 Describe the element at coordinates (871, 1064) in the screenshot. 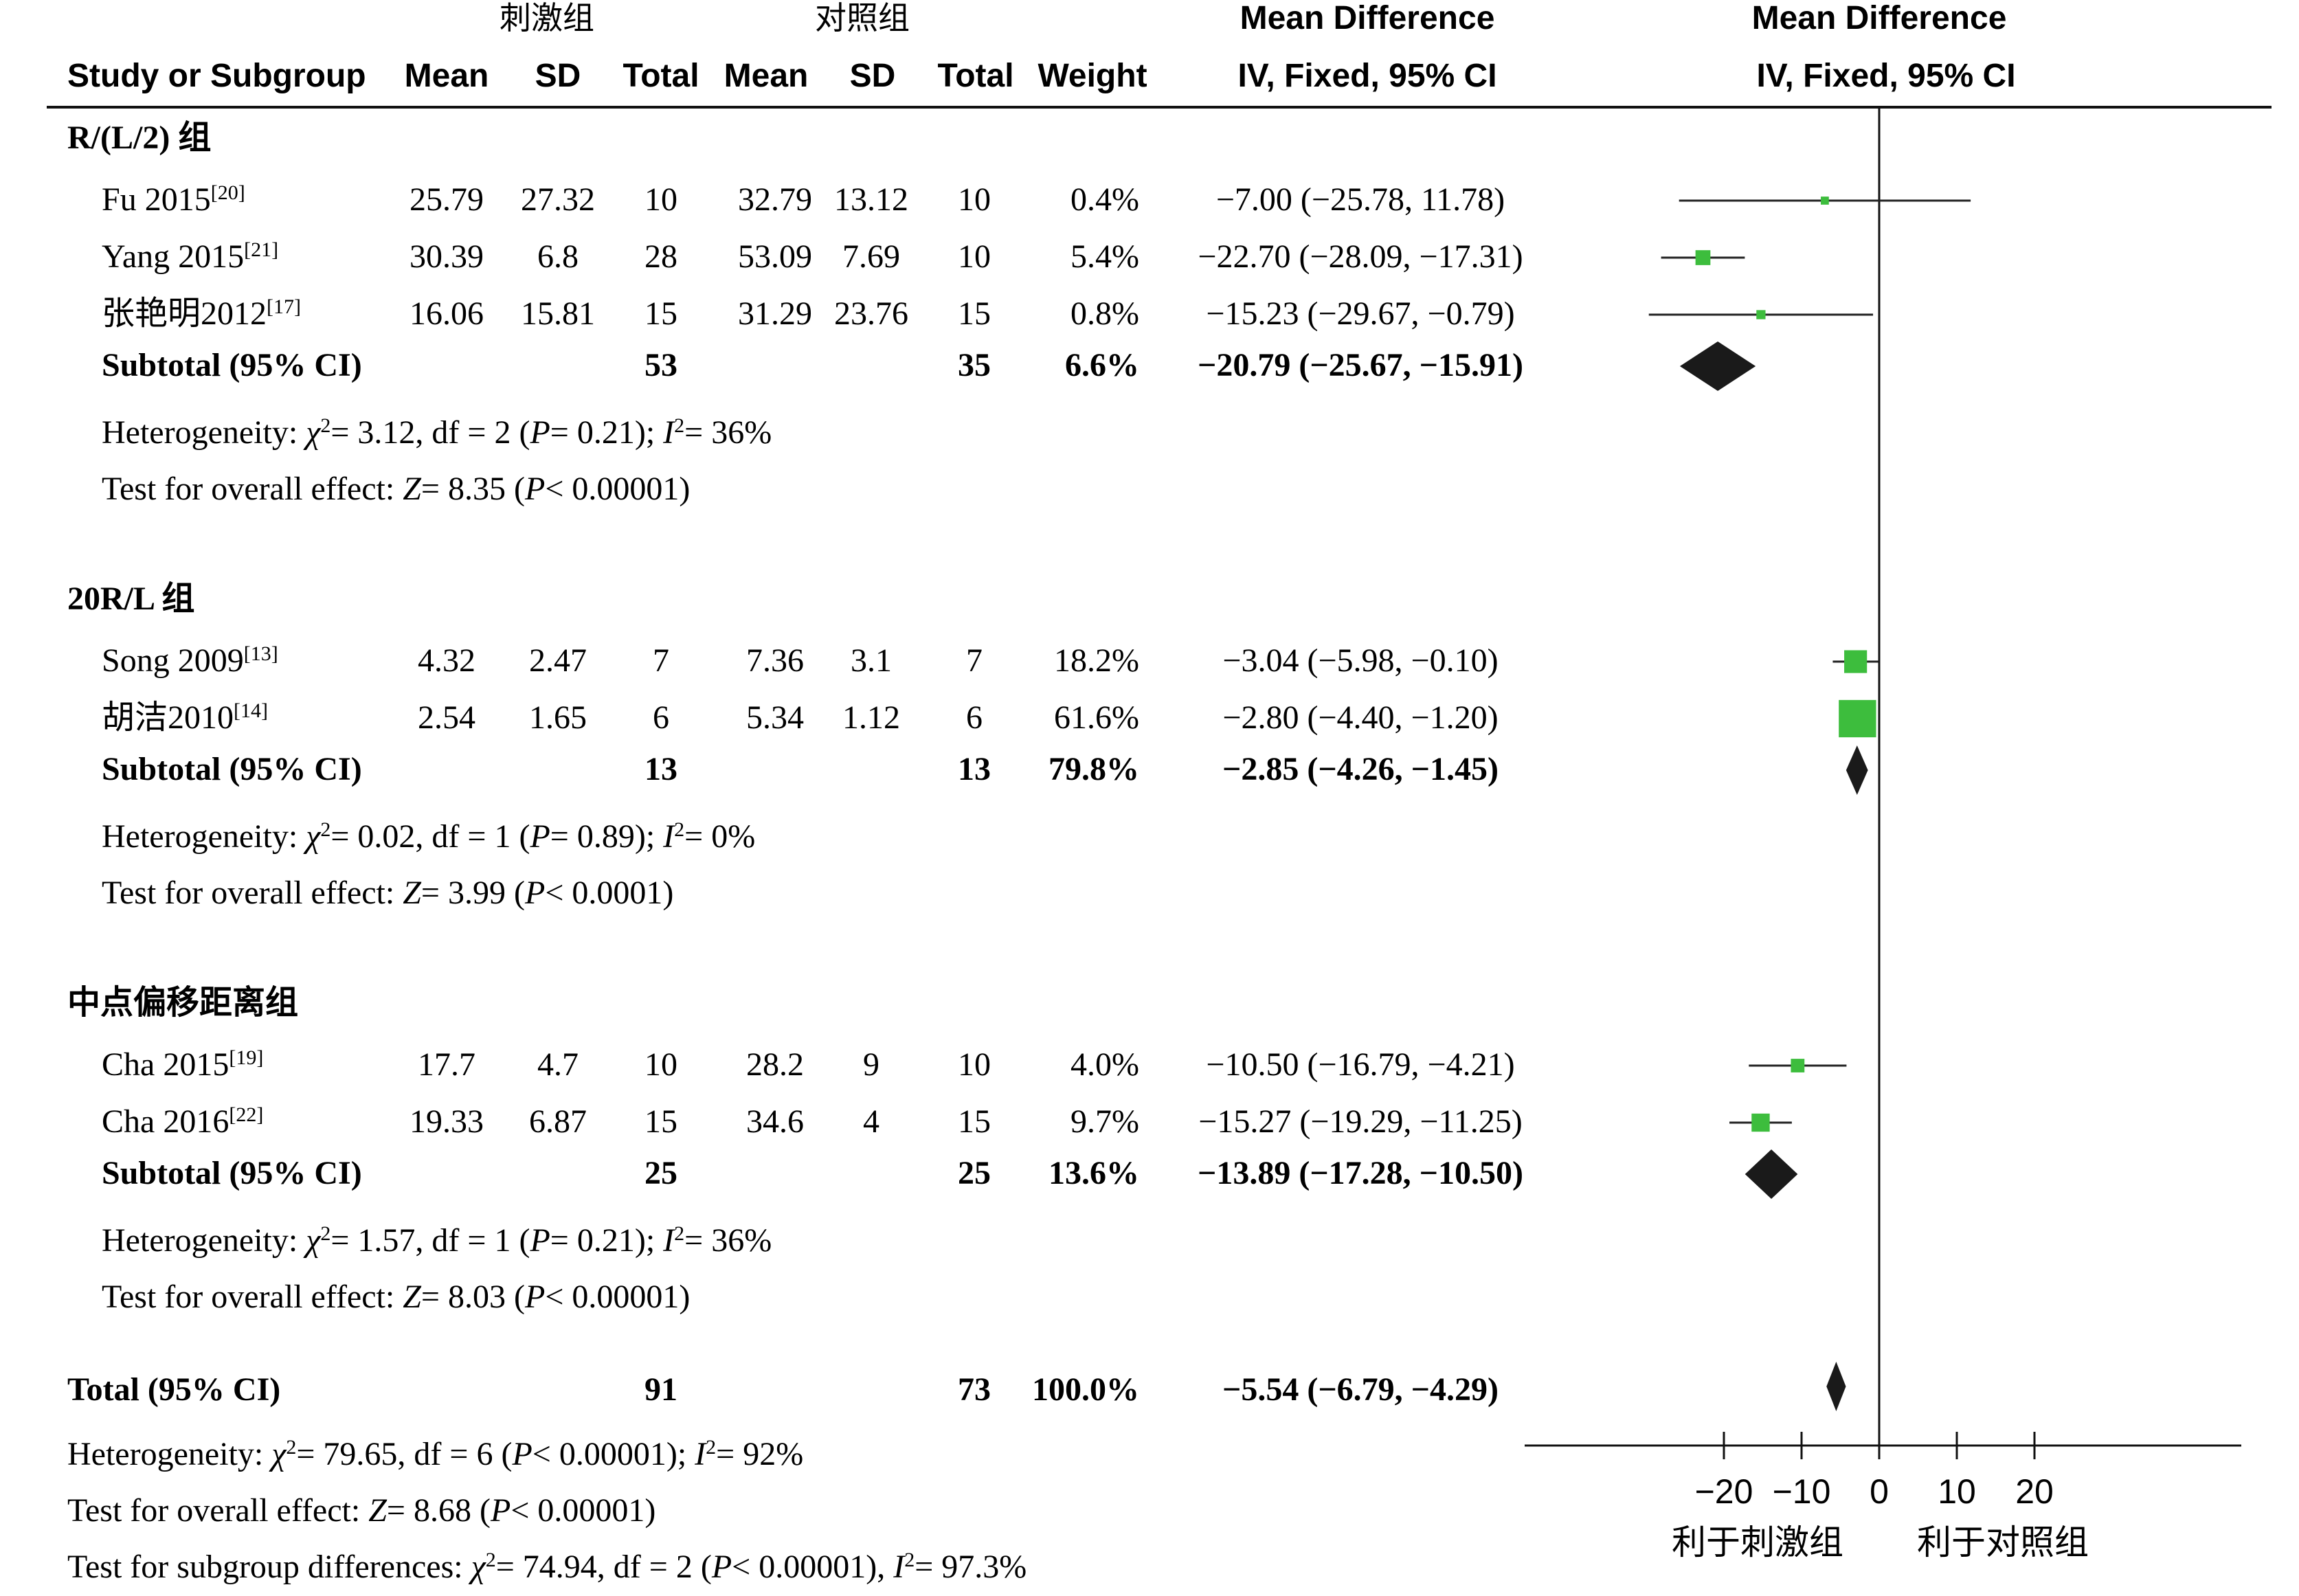

I see `study-sd2: 9` at that location.